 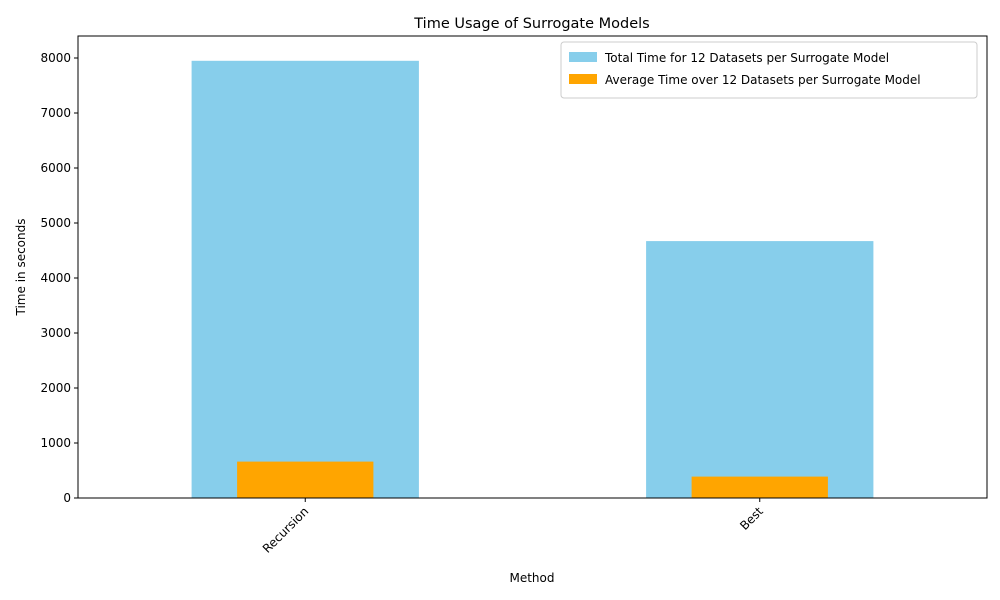 I want to click on y-tick-label: 6000, so click(x=55, y=168).